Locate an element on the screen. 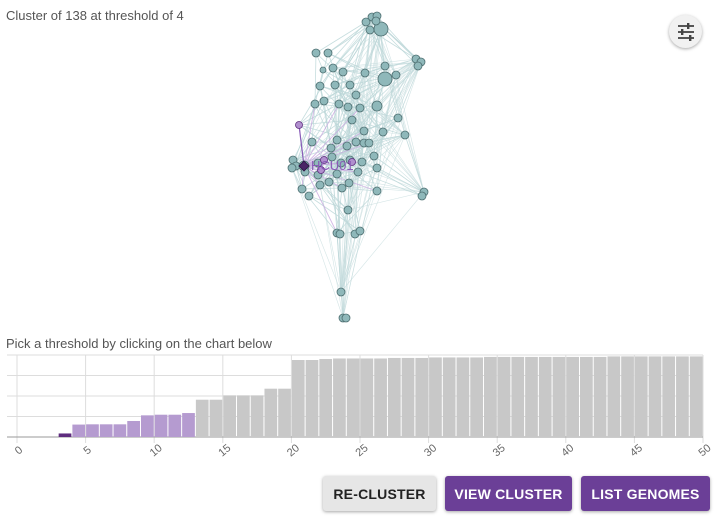  list-genomes-button: LIST GENOMES is located at coordinates (645, 493).